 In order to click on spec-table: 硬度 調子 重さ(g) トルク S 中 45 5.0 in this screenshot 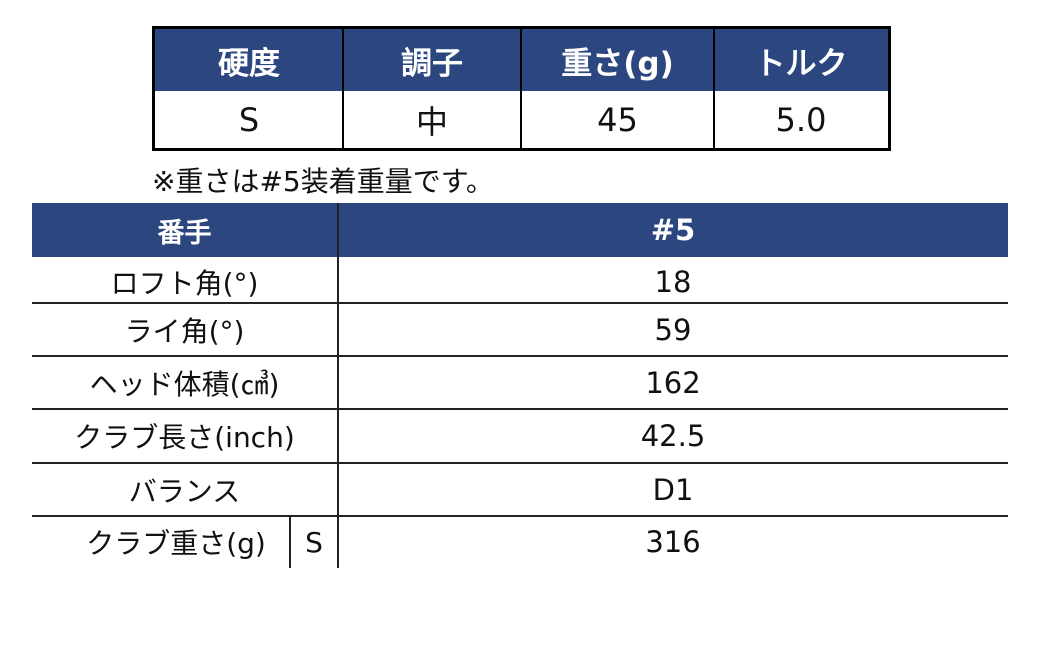, I will do `click(521, 88)`.